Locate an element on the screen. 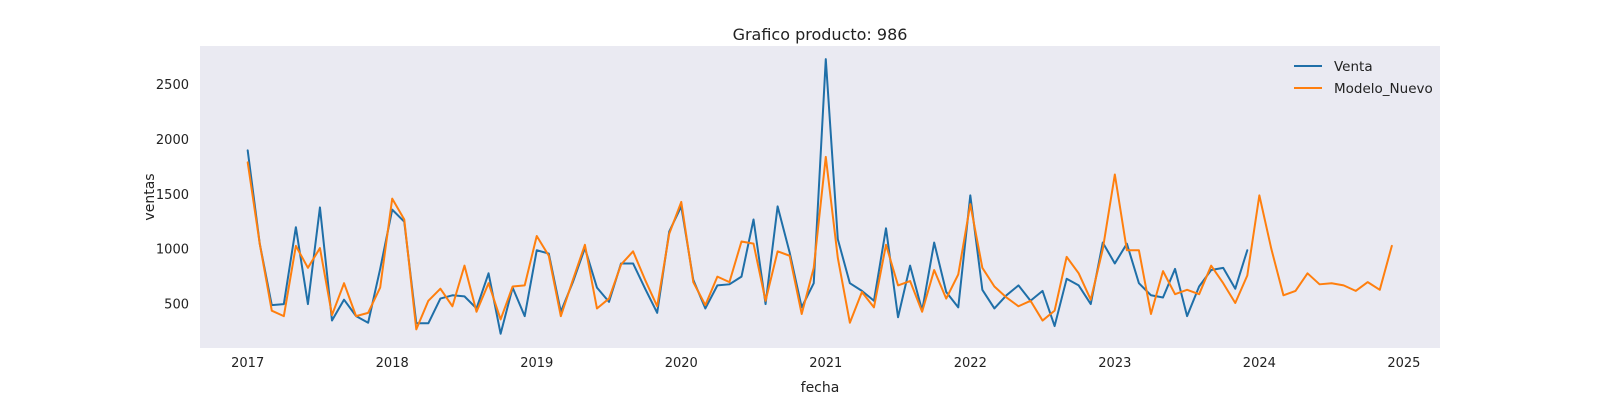 The height and width of the screenshot is (400, 1600). y-axis-label: ventas is located at coordinates (150, 196).